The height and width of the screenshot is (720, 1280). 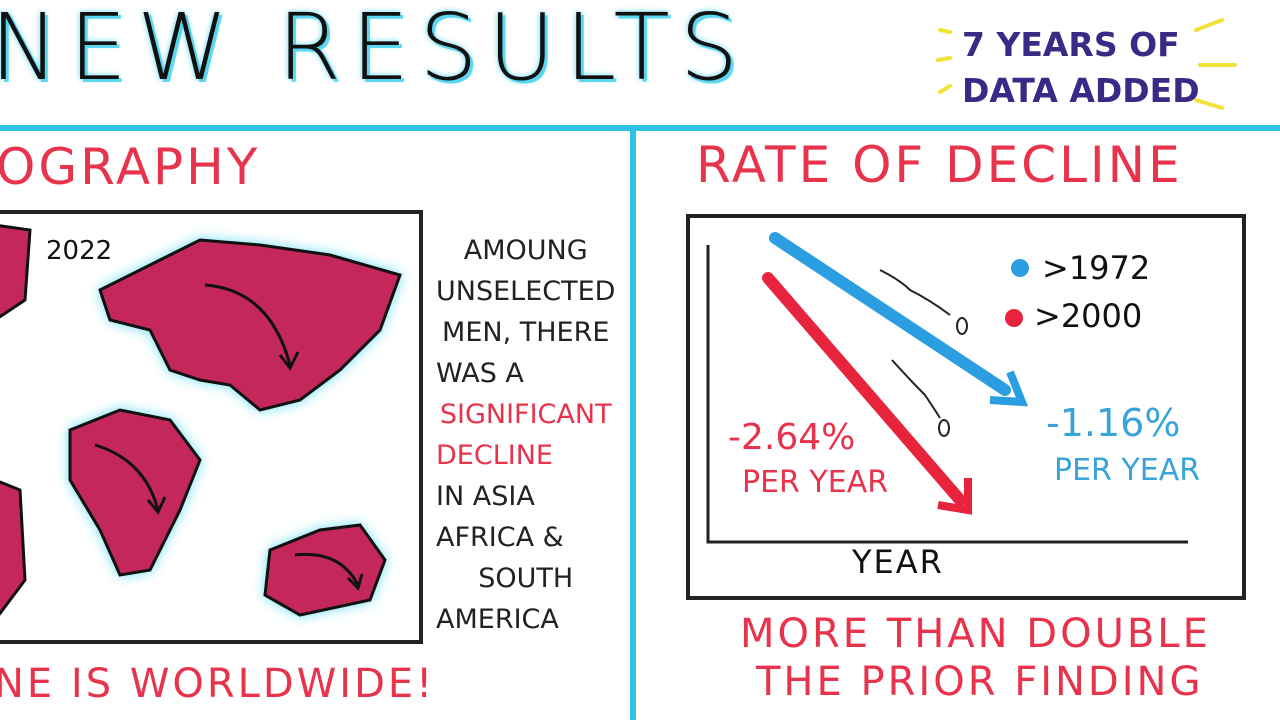 What do you see at coordinates (1081, 90) in the screenshot?
I see `badge-line: DATA ADDED` at bounding box center [1081, 90].